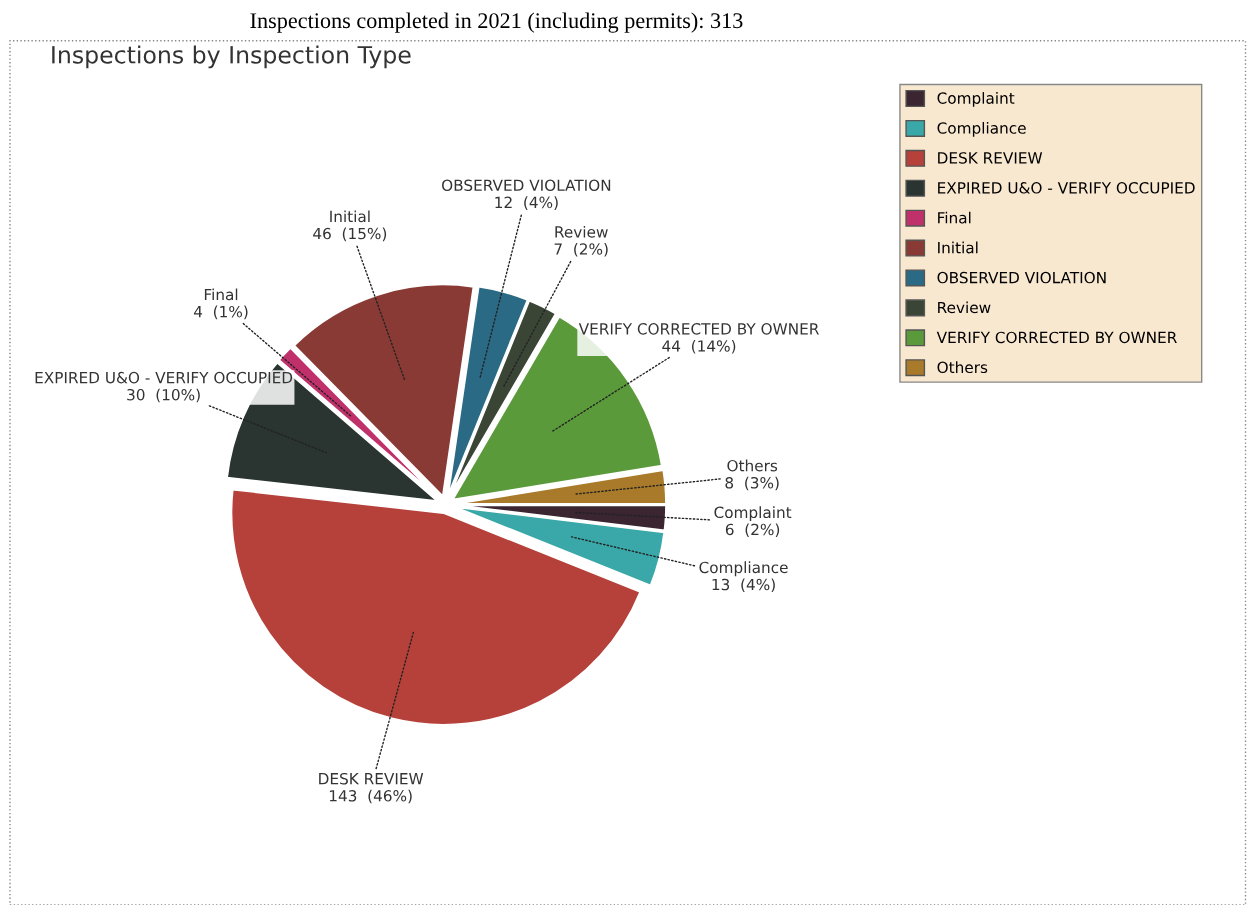 The image size is (1248, 905). What do you see at coordinates (370, 796) in the screenshot?
I see `data-label: 143 (46%)` at bounding box center [370, 796].